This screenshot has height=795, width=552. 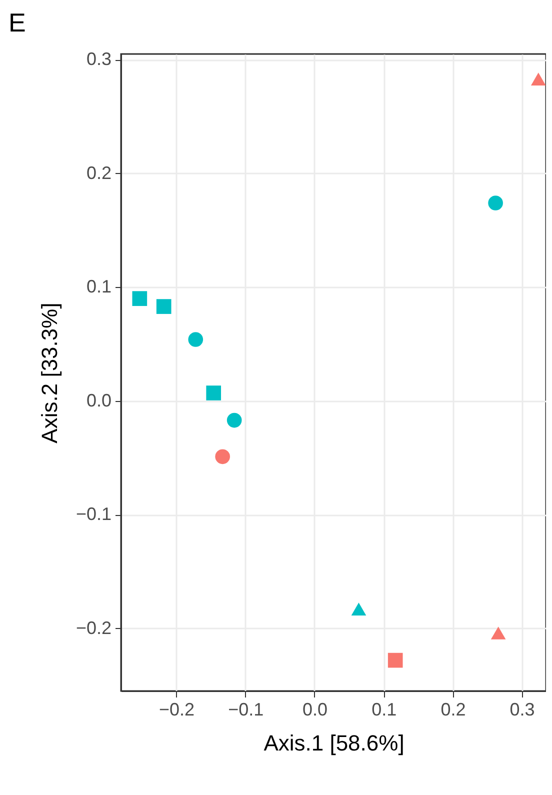 What do you see at coordinates (315, 710) in the screenshot?
I see `x-tick-label: 0.0` at bounding box center [315, 710].